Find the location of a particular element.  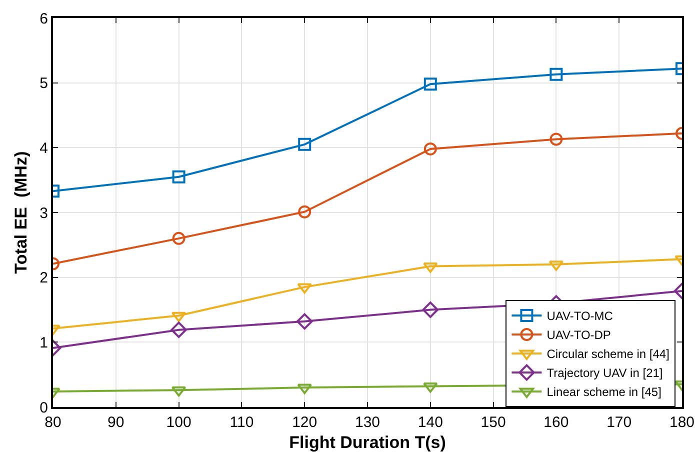

x-tick-label: 150 is located at coordinates (493, 422).